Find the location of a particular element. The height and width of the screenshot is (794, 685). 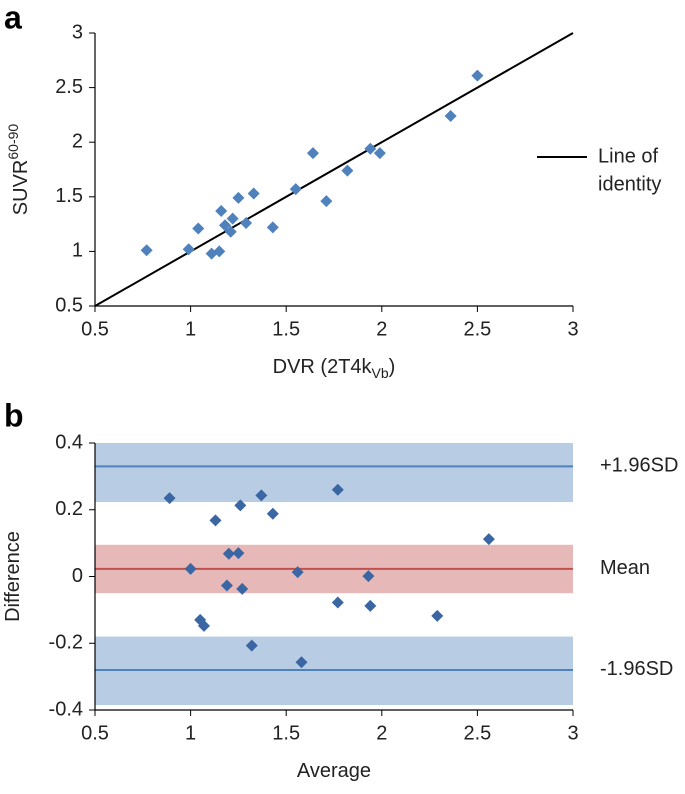

y-axis-label-sup: 60-90 is located at coordinates (13, 142).